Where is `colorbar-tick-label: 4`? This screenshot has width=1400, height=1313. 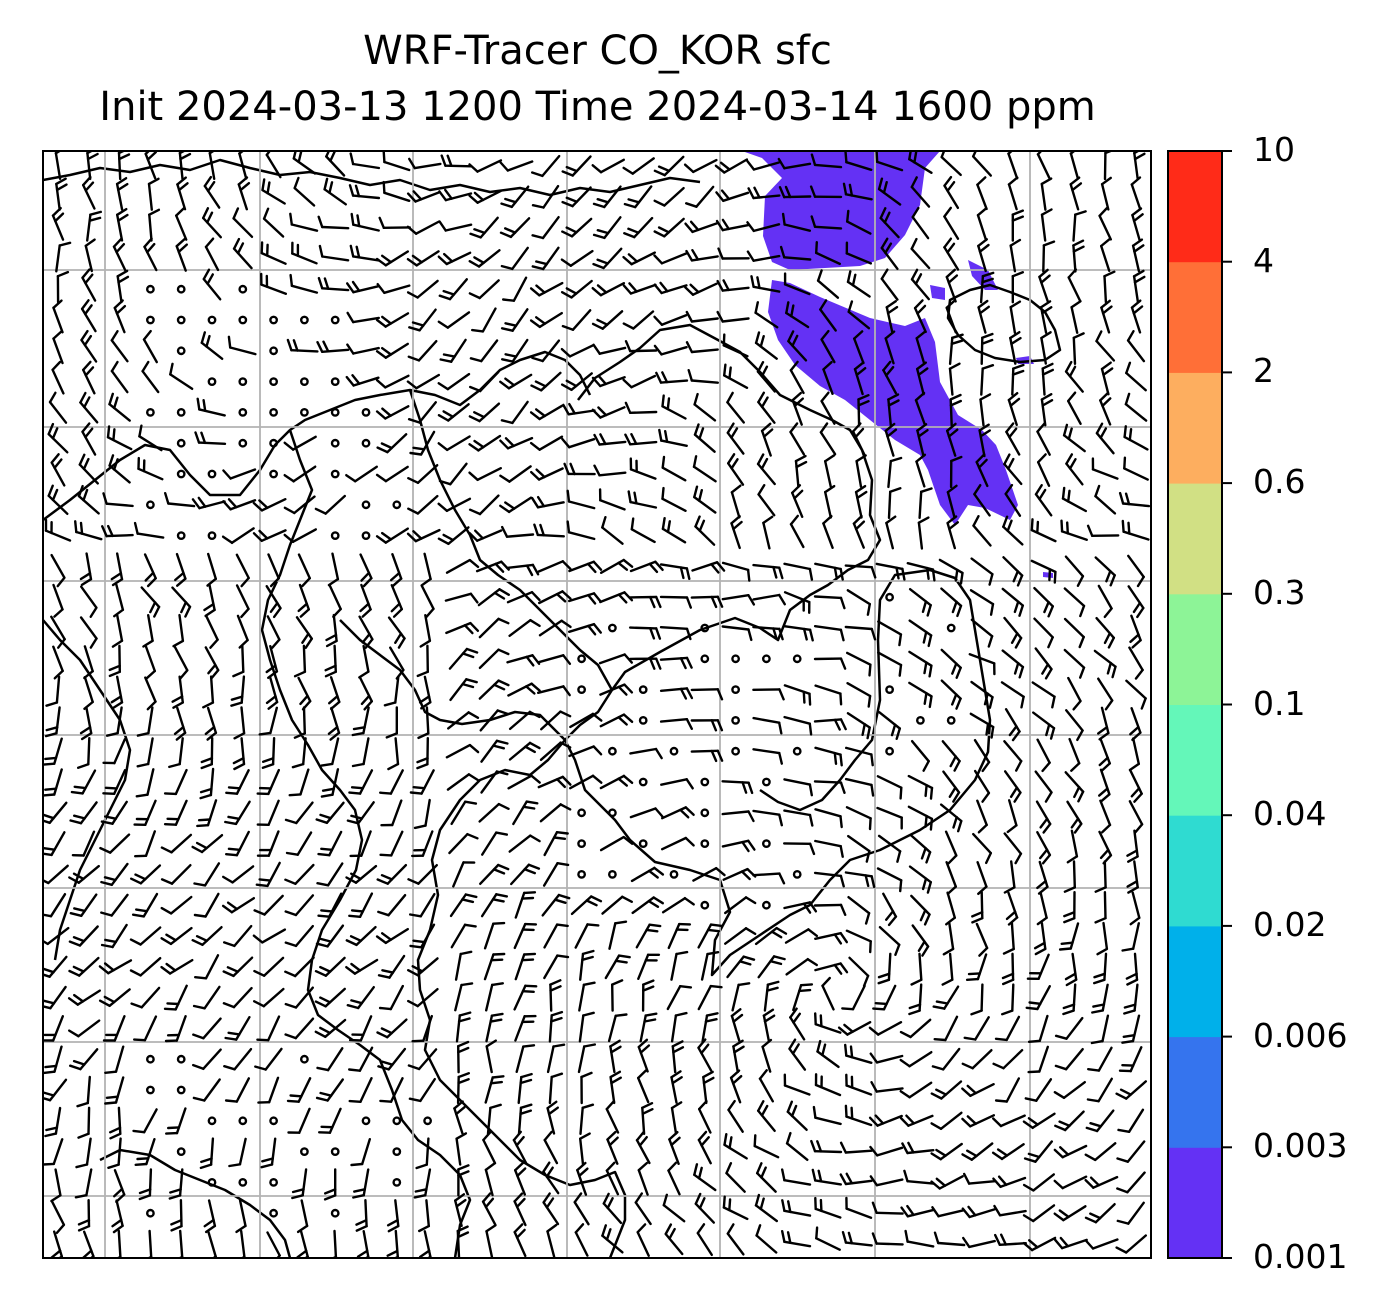 colorbar-tick-label: 4 is located at coordinates (1263, 260).